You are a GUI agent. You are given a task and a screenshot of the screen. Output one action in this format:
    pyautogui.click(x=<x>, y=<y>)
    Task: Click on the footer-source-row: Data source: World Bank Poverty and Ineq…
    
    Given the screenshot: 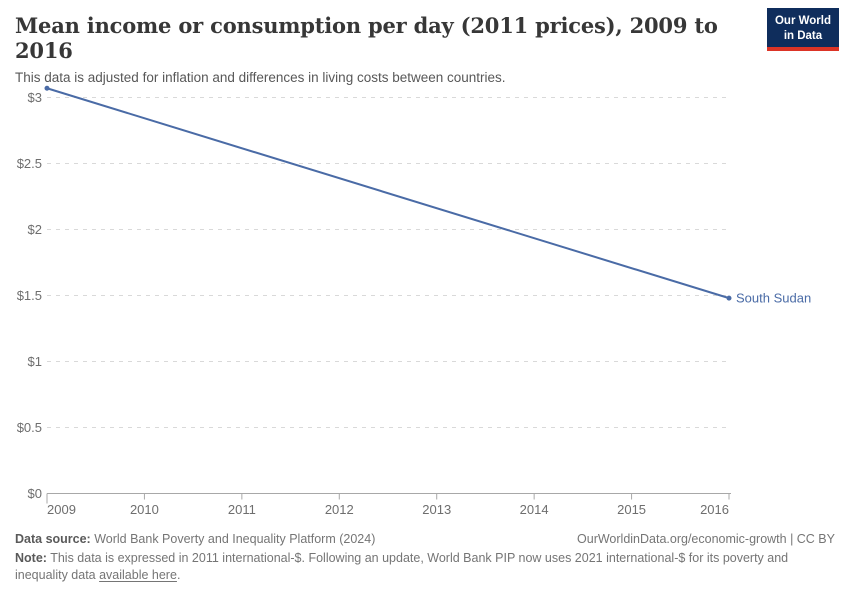 What is the action you would take?
    pyautogui.click(x=425, y=539)
    